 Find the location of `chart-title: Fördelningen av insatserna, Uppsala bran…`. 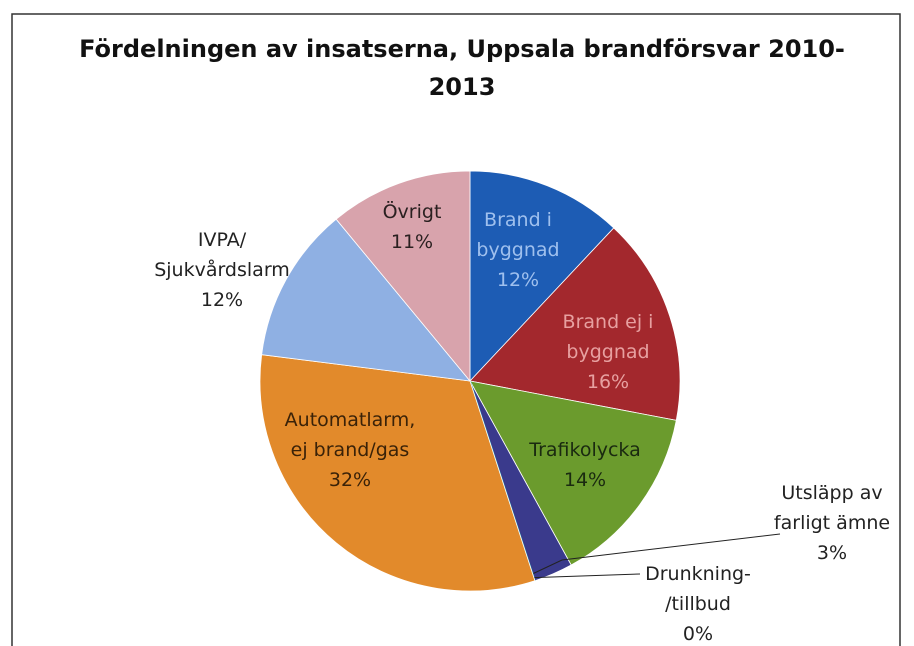

chart-title: Fördelningen av insatserna, Uppsala bran… is located at coordinates (462, 68).